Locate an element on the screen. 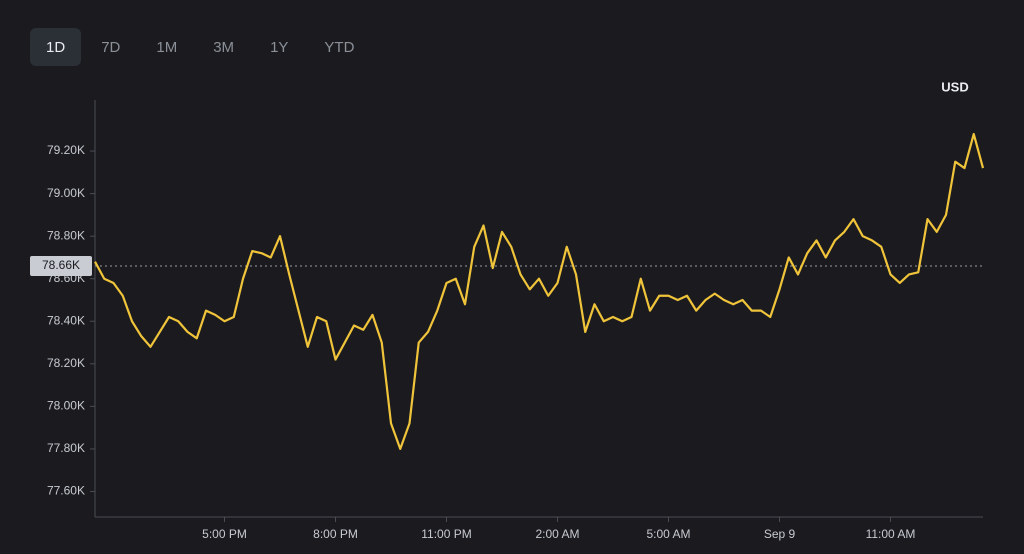 The height and width of the screenshot is (554, 1024). range-tab: 3M is located at coordinates (223, 47).